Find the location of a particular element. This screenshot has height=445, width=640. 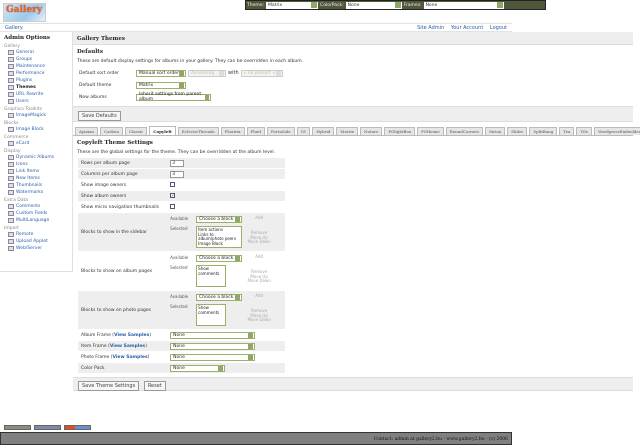

sidebar-item-general: General is located at coordinates (36, 52).